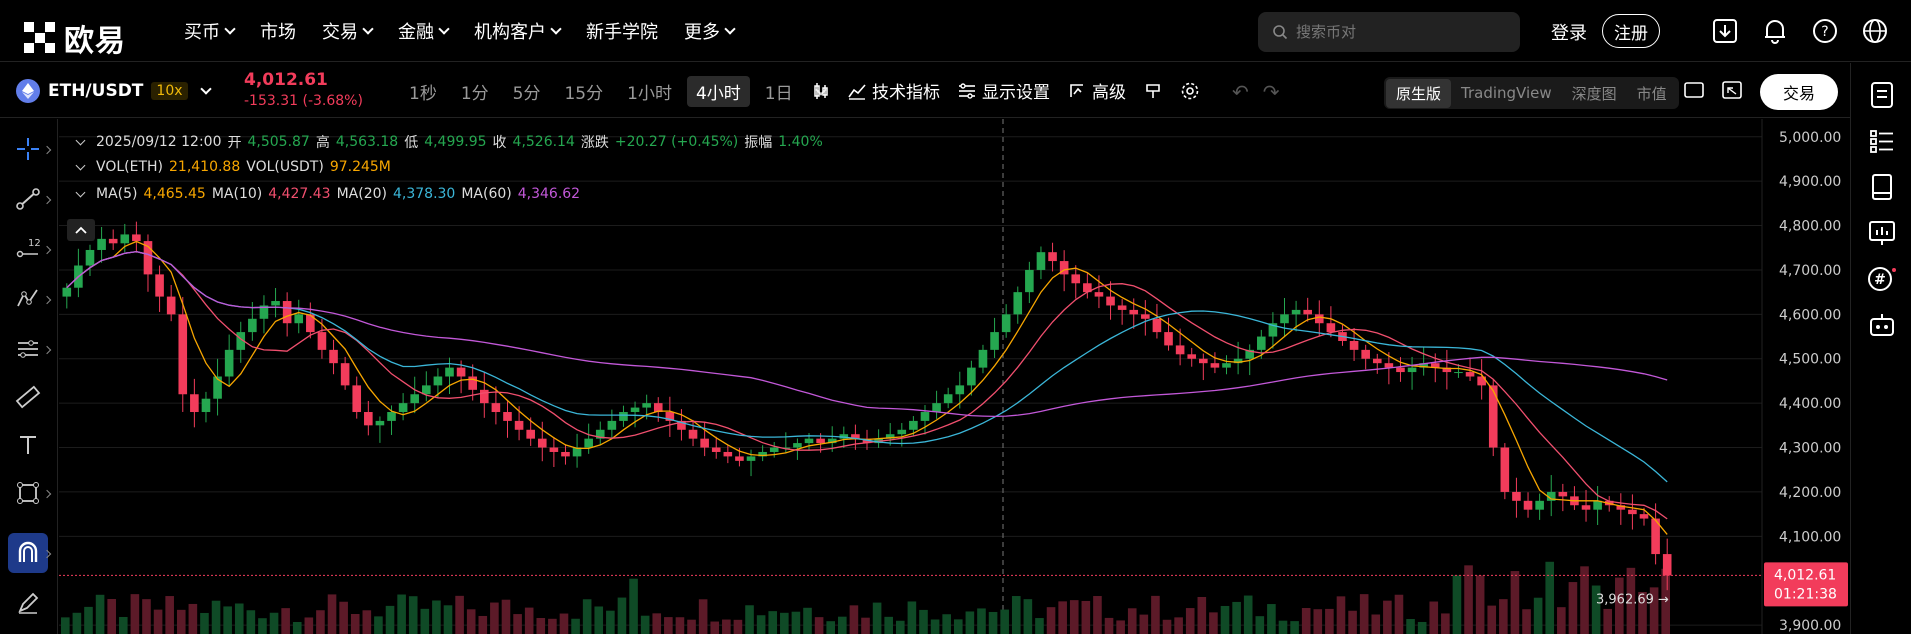 This screenshot has width=1911, height=634. What do you see at coordinates (423, 94) in the screenshot?
I see `interval-1s: 1秒` at bounding box center [423, 94].